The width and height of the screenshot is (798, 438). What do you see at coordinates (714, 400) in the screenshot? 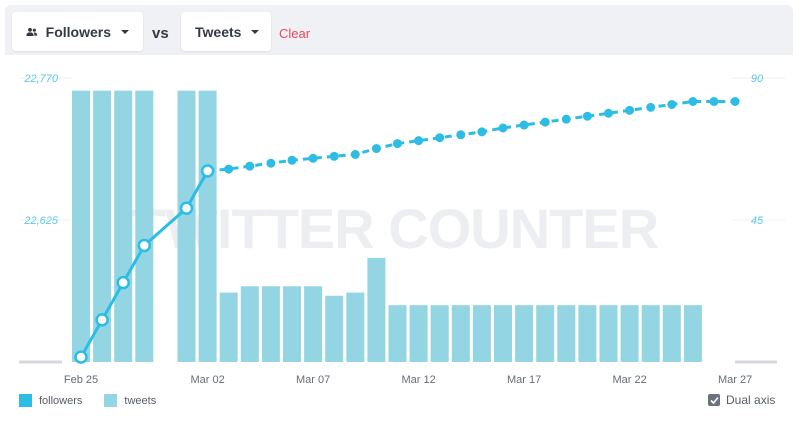
I see `checkbox-checked-icon` at bounding box center [714, 400].